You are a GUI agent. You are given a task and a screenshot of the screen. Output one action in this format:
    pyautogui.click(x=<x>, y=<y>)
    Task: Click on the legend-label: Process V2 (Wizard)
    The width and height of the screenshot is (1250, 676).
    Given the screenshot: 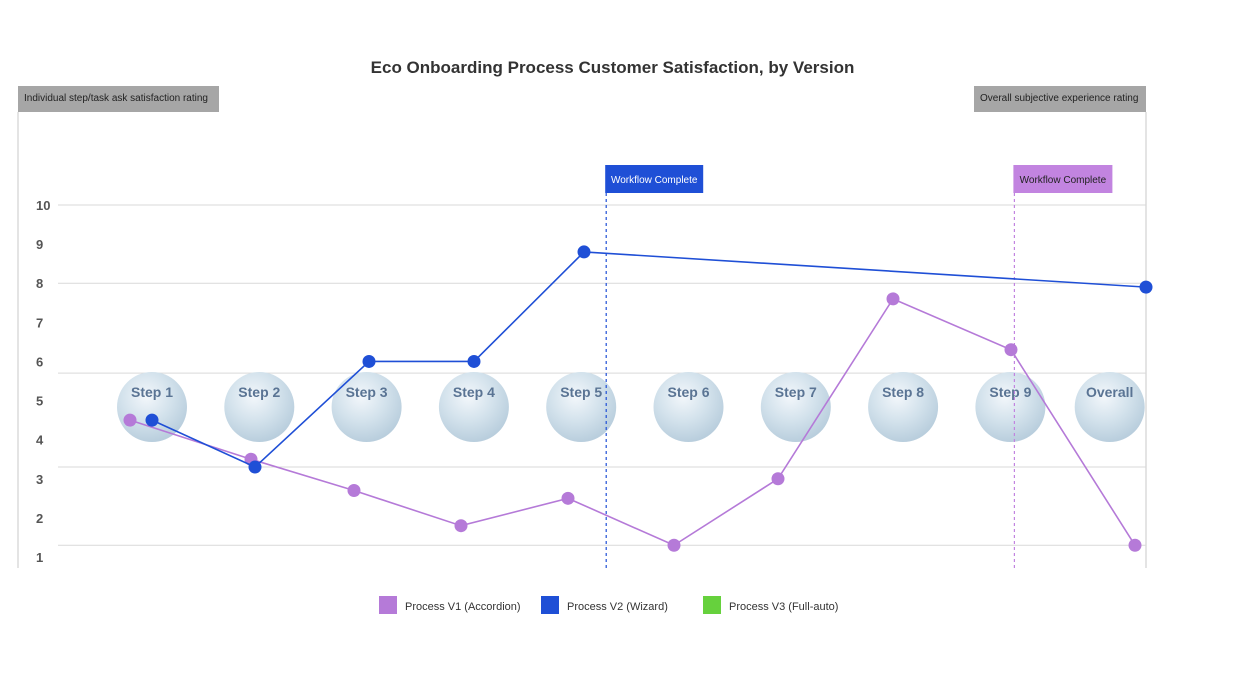 What is the action you would take?
    pyautogui.click(x=617, y=607)
    